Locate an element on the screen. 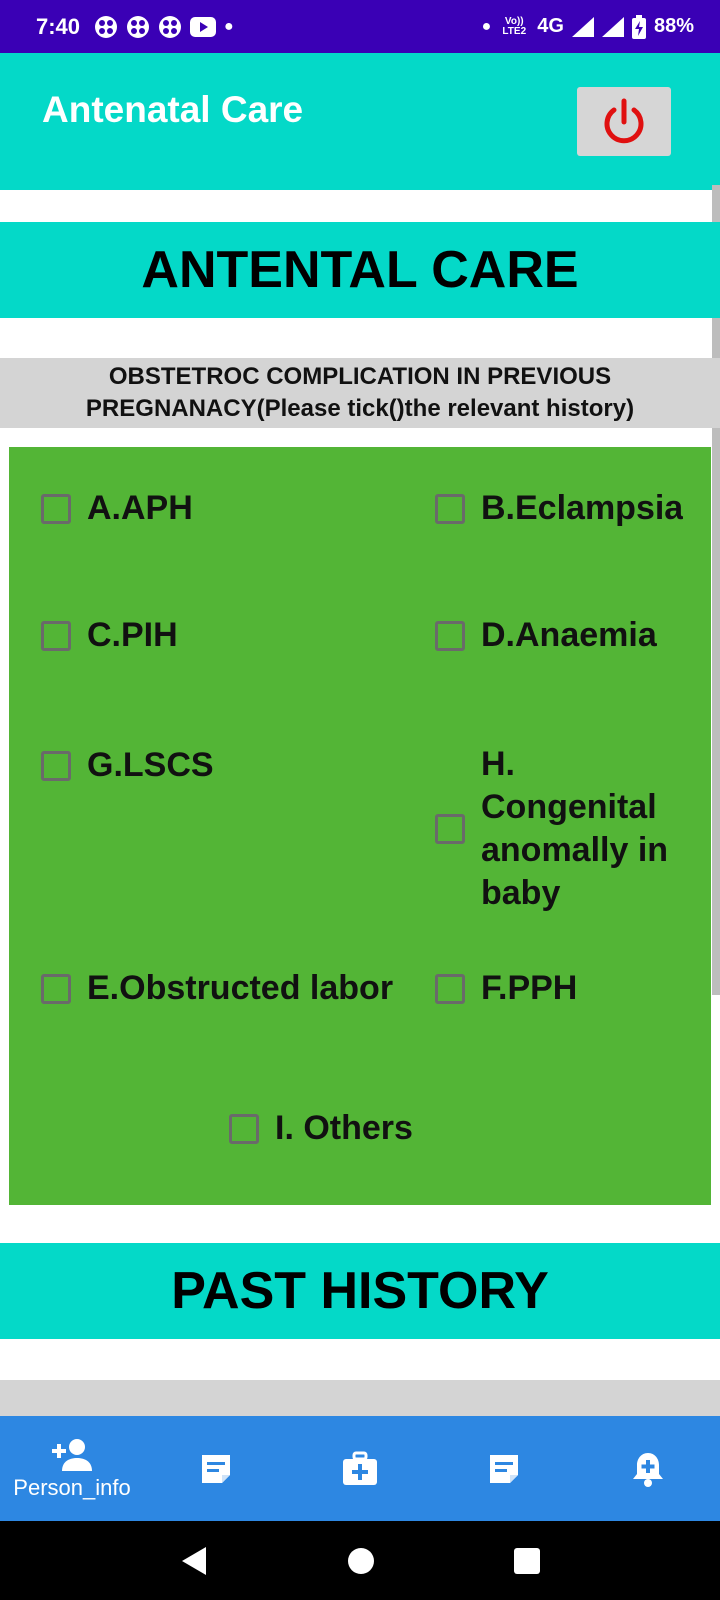 This screenshot has width=720, height=1600. checkbox-eclampsia: B.Eclampsia is located at coordinates (559, 508).